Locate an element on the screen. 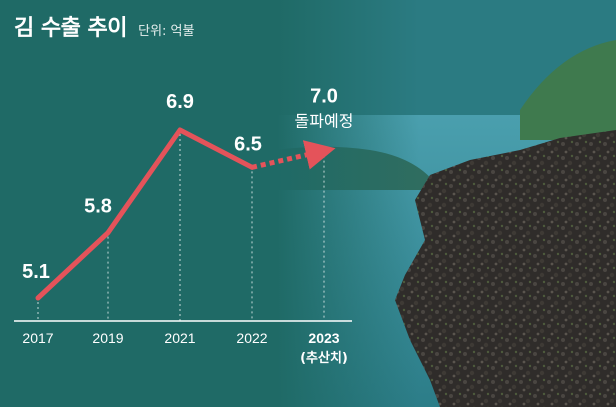  chart-title: 김 수출 추이 is located at coordinates (71, 28).